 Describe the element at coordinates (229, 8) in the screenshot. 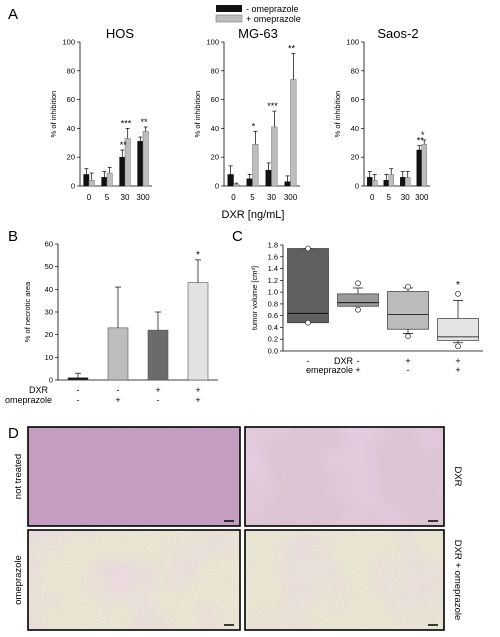

I see `legend-swatch-no-omeprazole` at that location.